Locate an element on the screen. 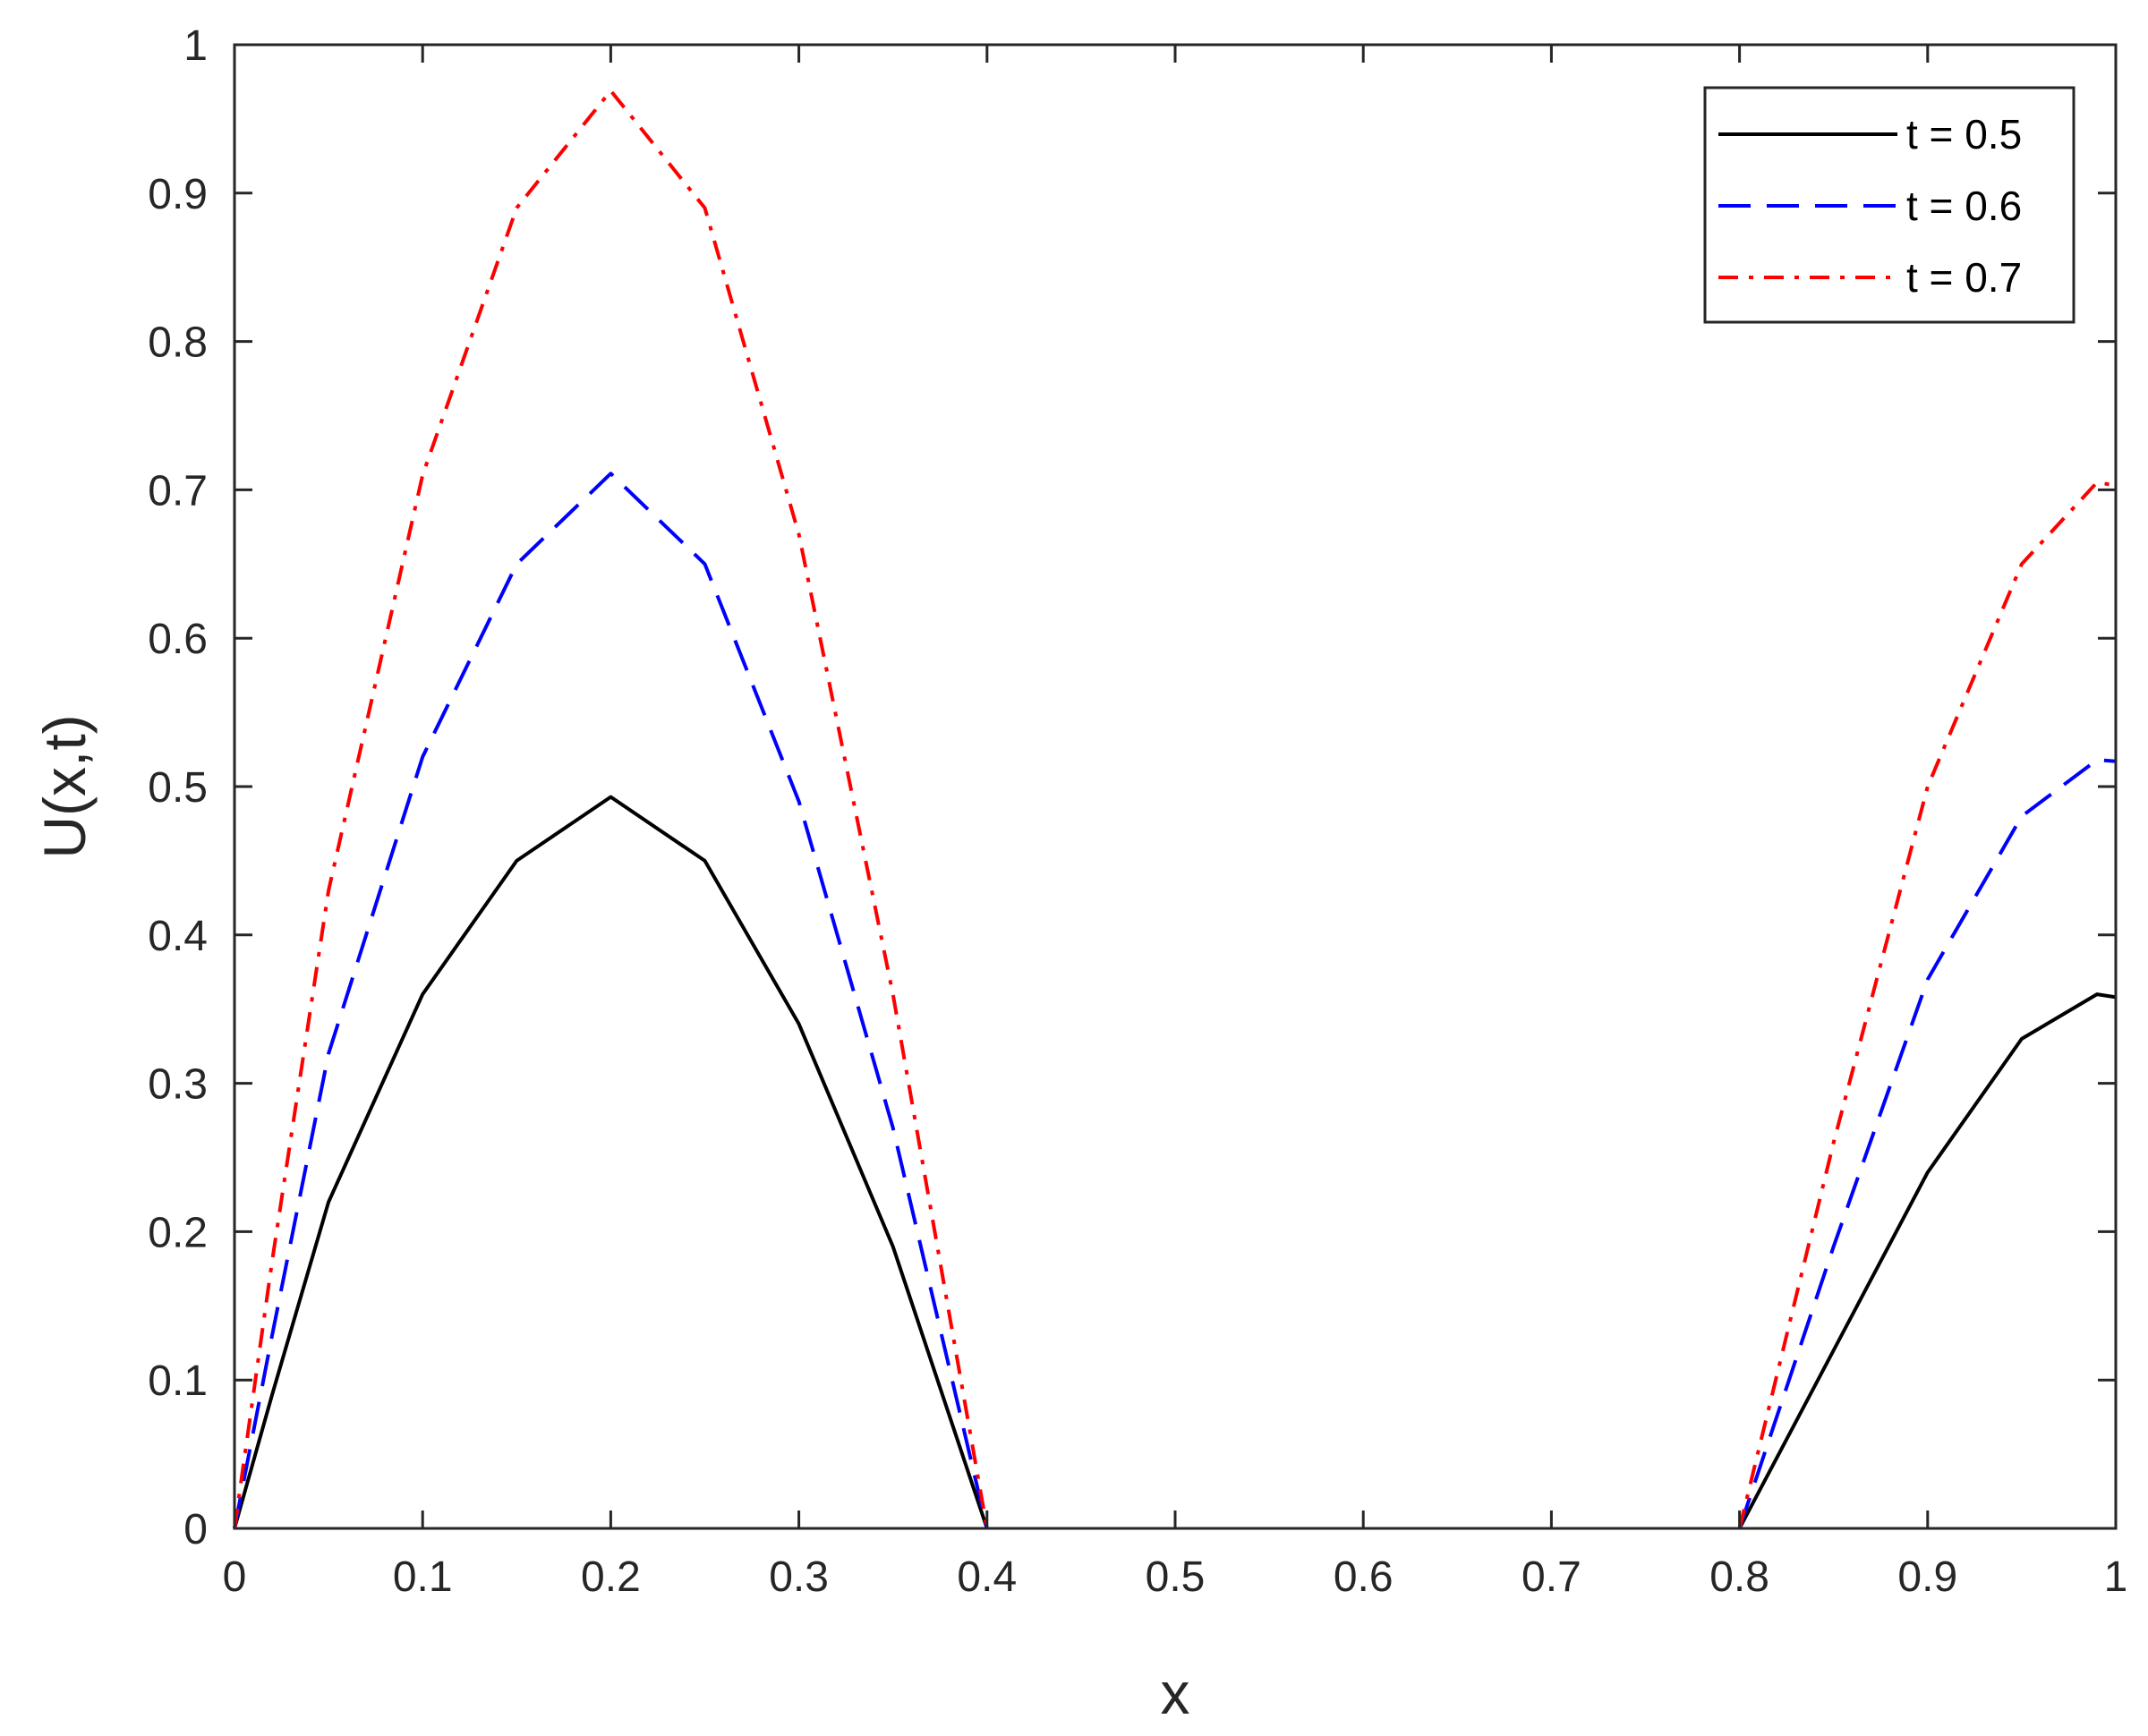  x-tick-label: 0.5 is located at coordinates (1176, 1577).